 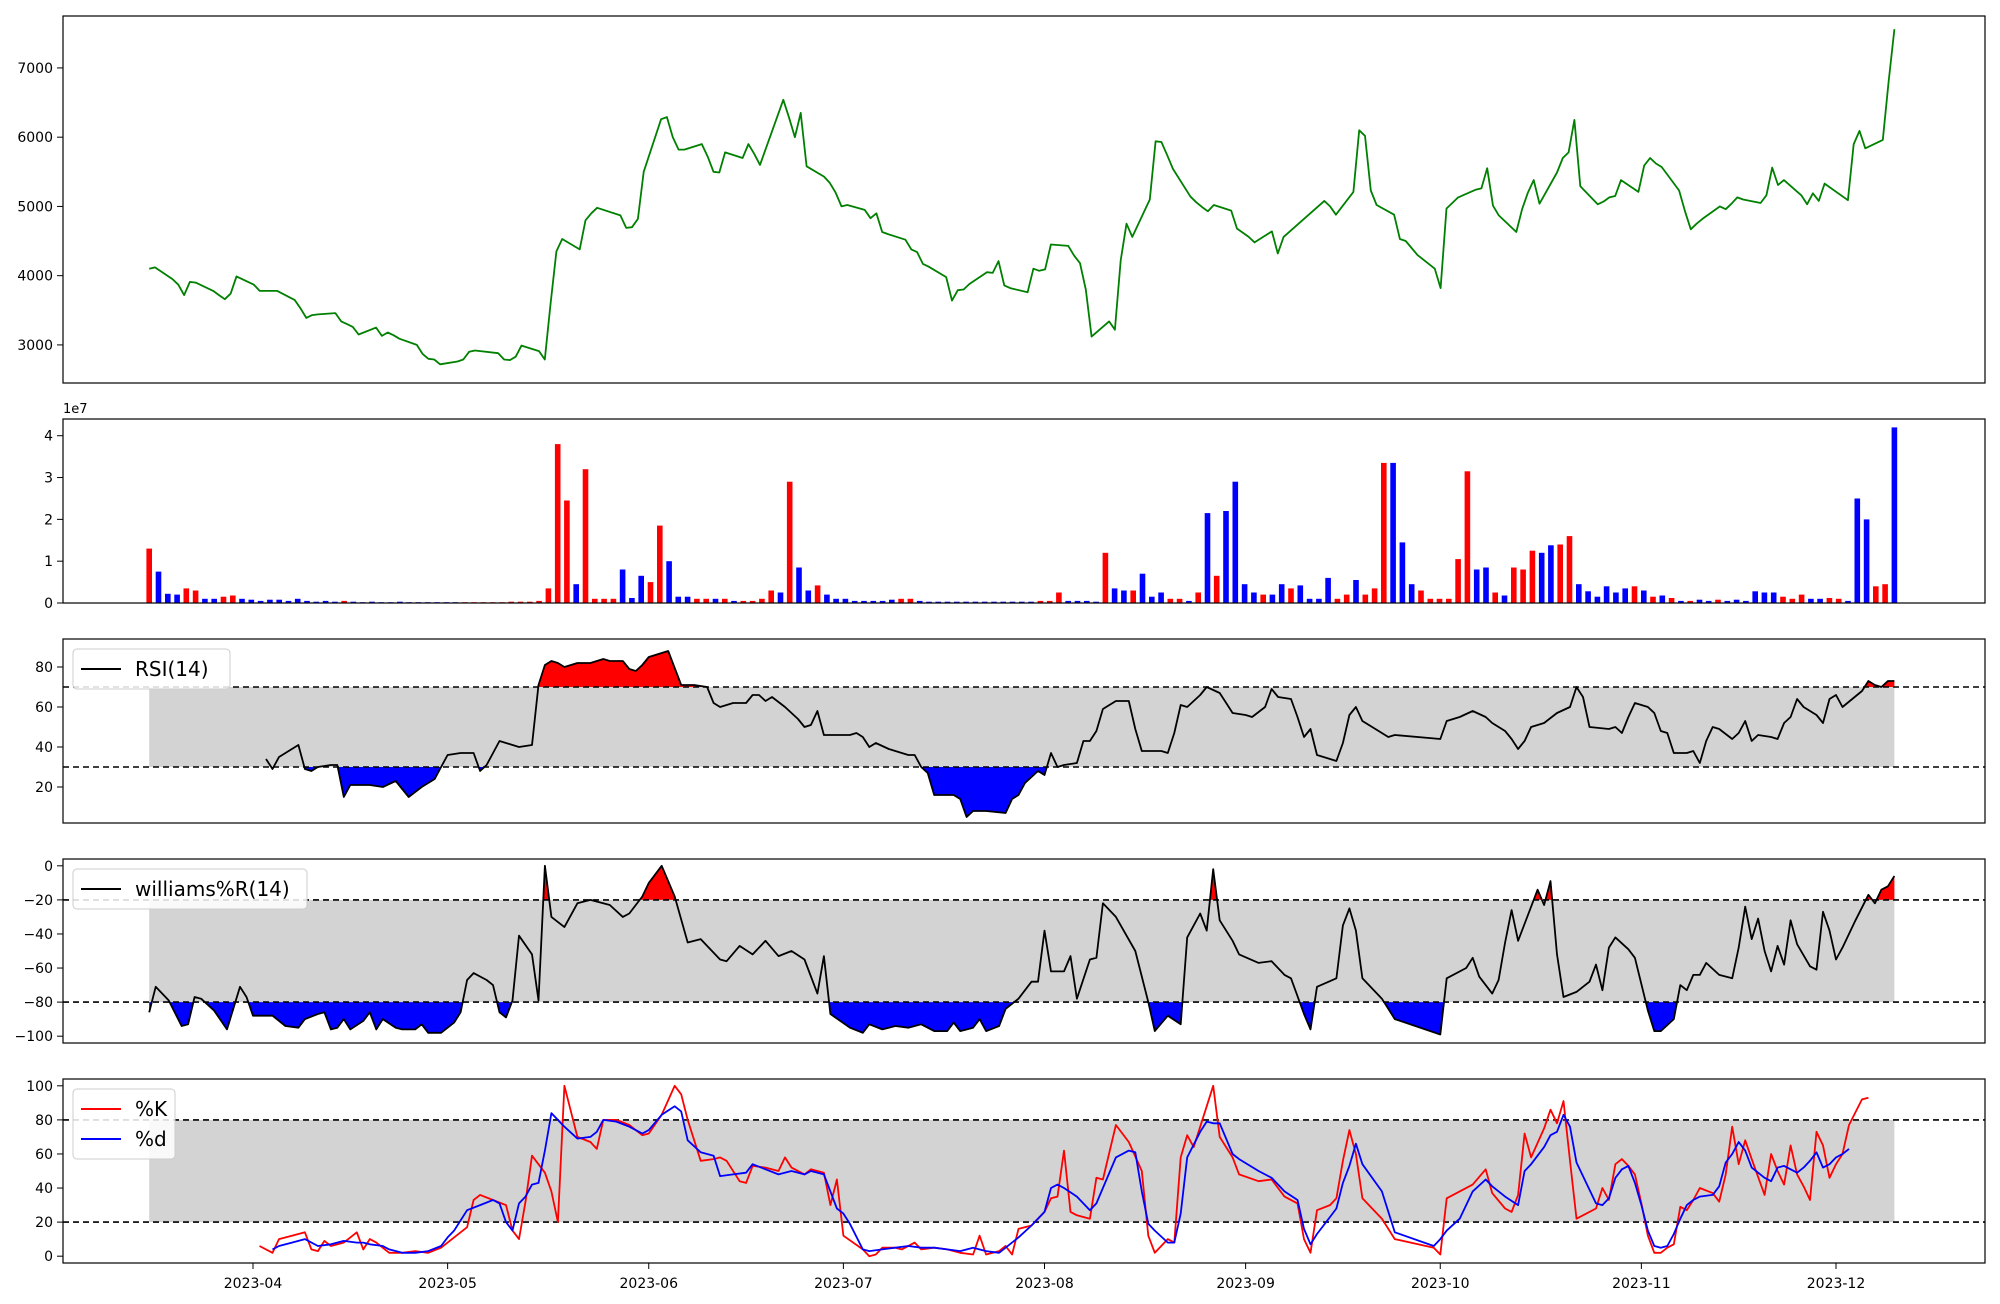 What do you see at coordinates (44, 748) in the screenshot?
I see `rsi-ytick-label: 40` at bounding box center [44, 748].